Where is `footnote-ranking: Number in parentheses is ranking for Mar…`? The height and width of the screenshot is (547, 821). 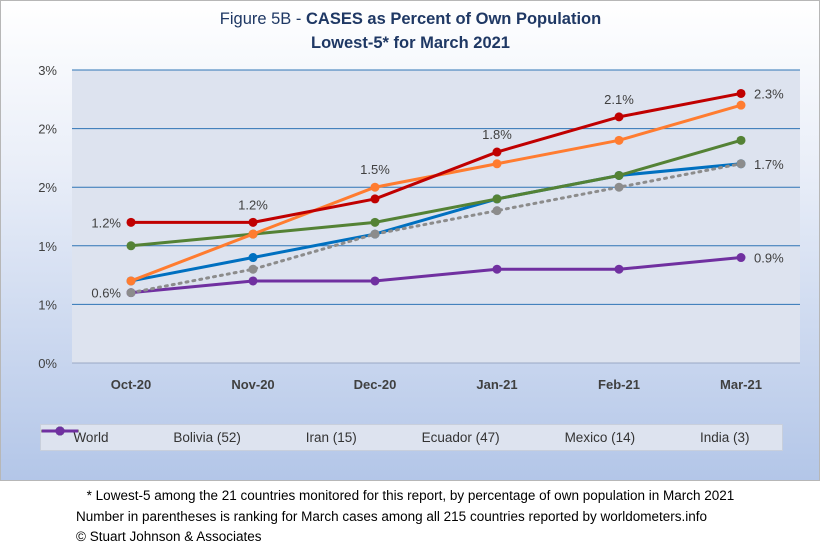 footnote-ranking: Number in parentheses is ranking for Mar… is located at coordinates (392, 516).